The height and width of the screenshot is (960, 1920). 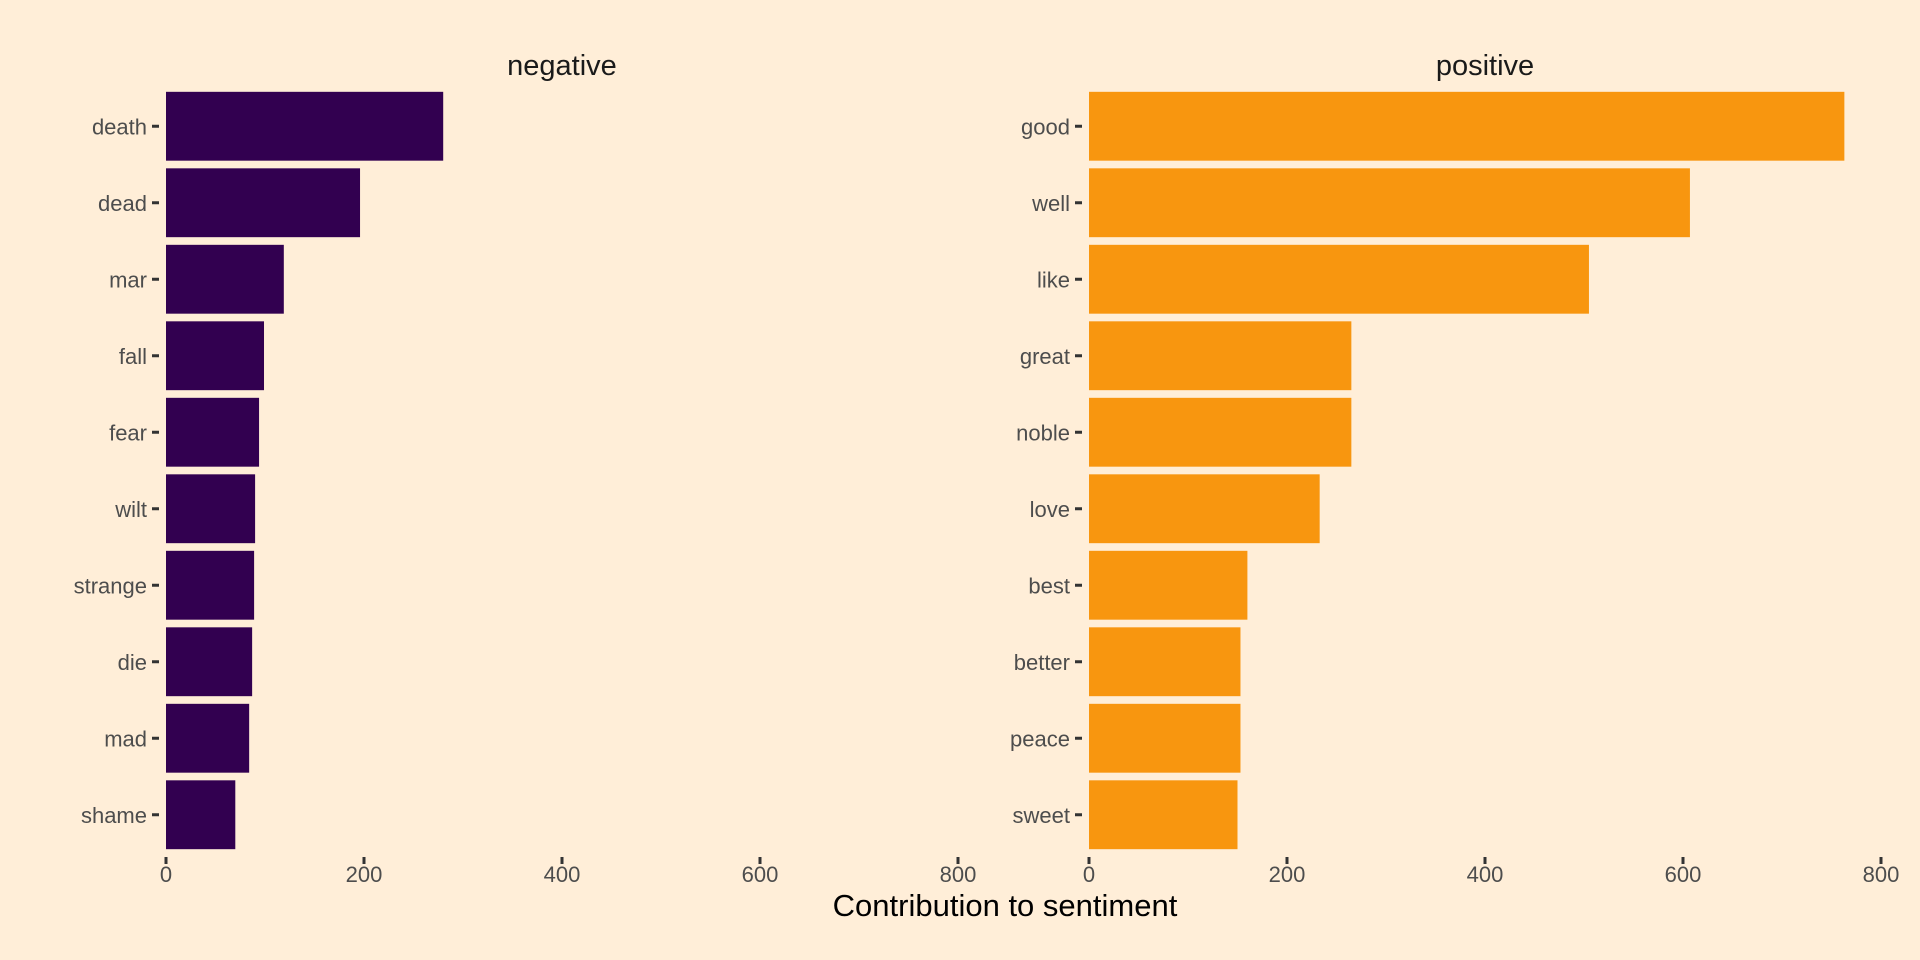 What do you see at coordinates (1053, 279) in the screenshot?
I see `category-label: like` at bounding box center [1053, 279].